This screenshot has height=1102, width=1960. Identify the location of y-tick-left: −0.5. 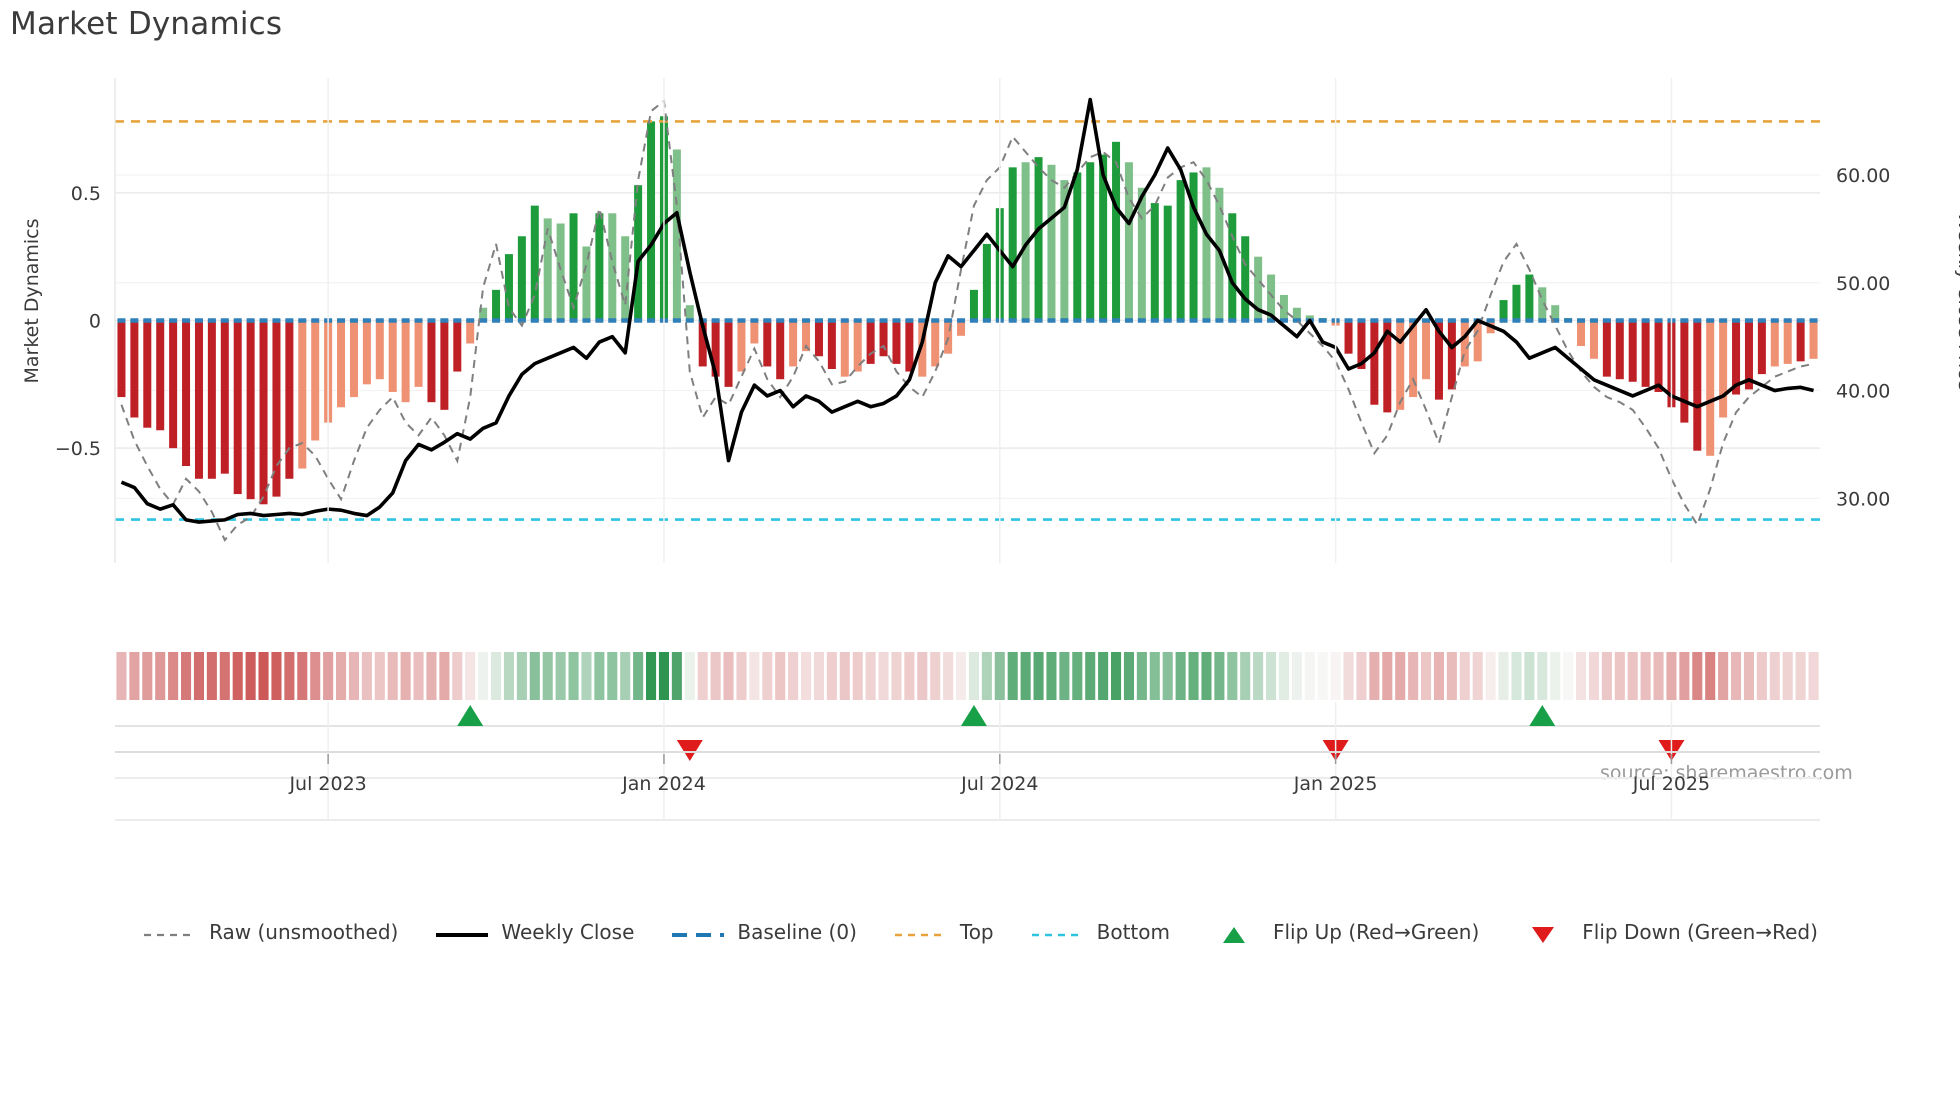
(78, 449).